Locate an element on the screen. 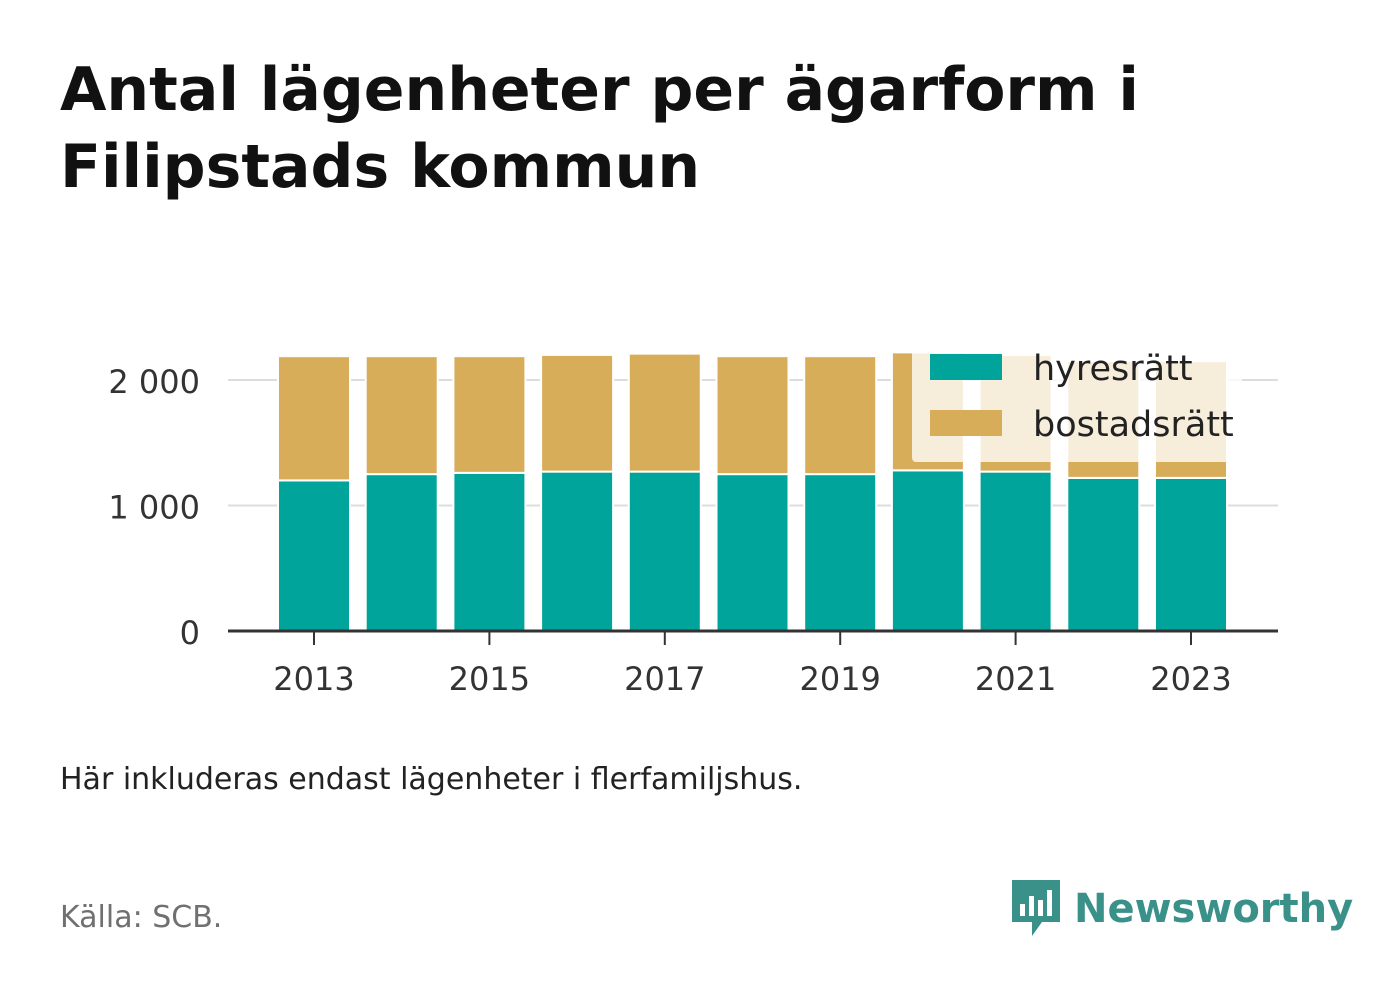  x-tick-label: 2017 is located at coordinates (664, 679).